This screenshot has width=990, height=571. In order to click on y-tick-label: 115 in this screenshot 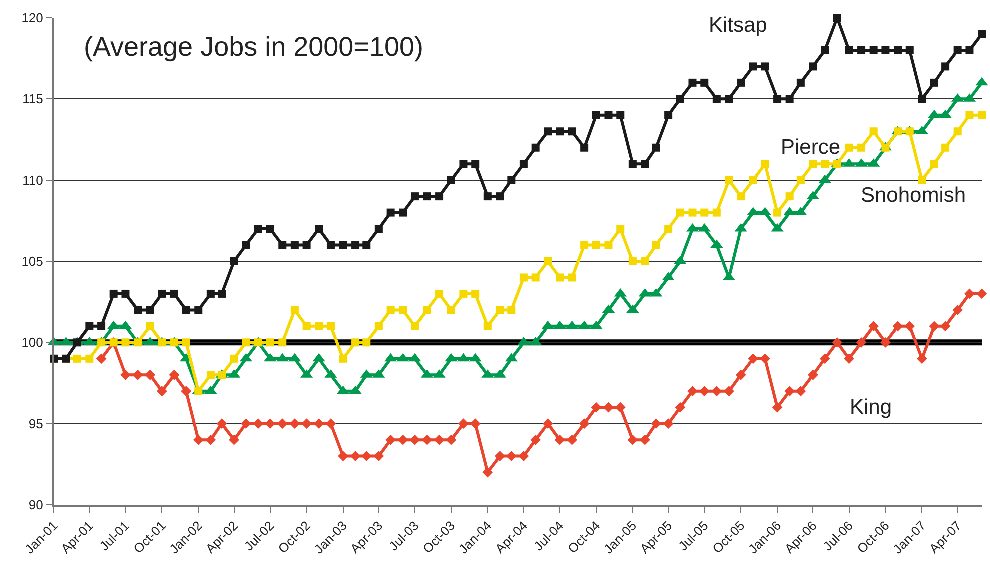, I will do `click(33, 99)`.